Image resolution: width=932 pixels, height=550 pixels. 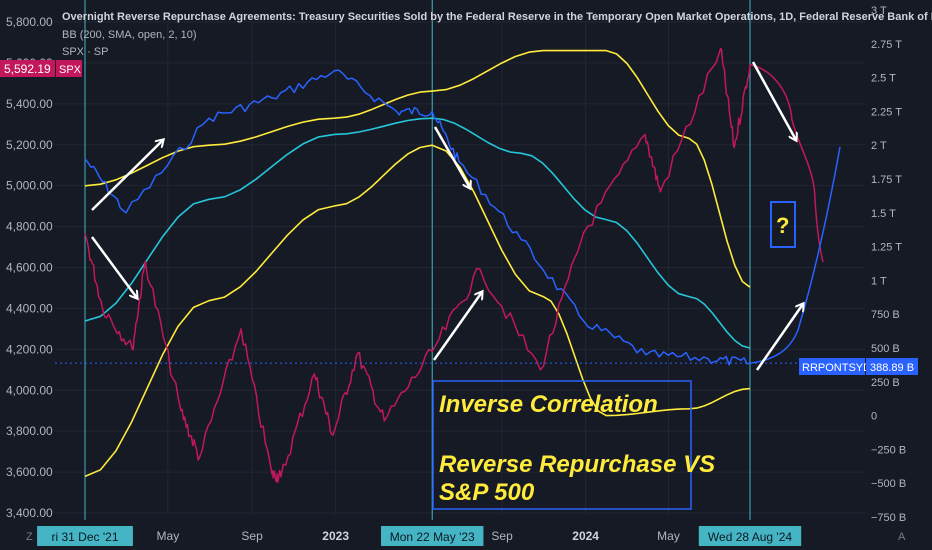 What do you see at coordinates (129, 35) in the screenshot?
I see `indicator-legend: BB (200, SMA, open, 2, 10)` at bounding box center [129, 35].